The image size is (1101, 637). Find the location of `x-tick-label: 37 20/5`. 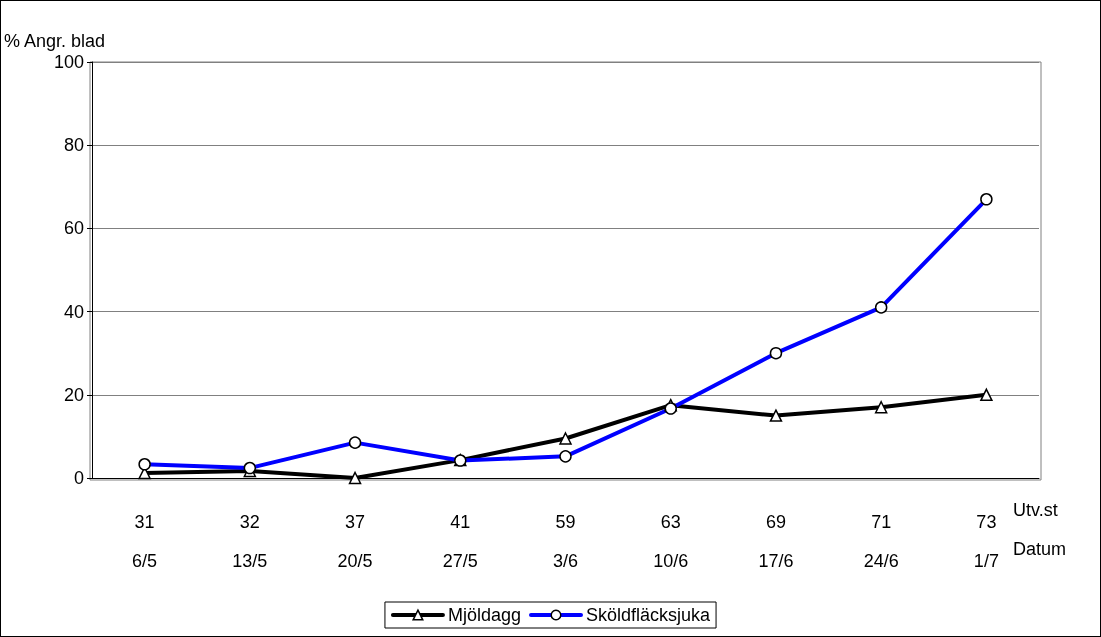

x-tick-label: 37 20/5 is located at coordinates (355, 541).